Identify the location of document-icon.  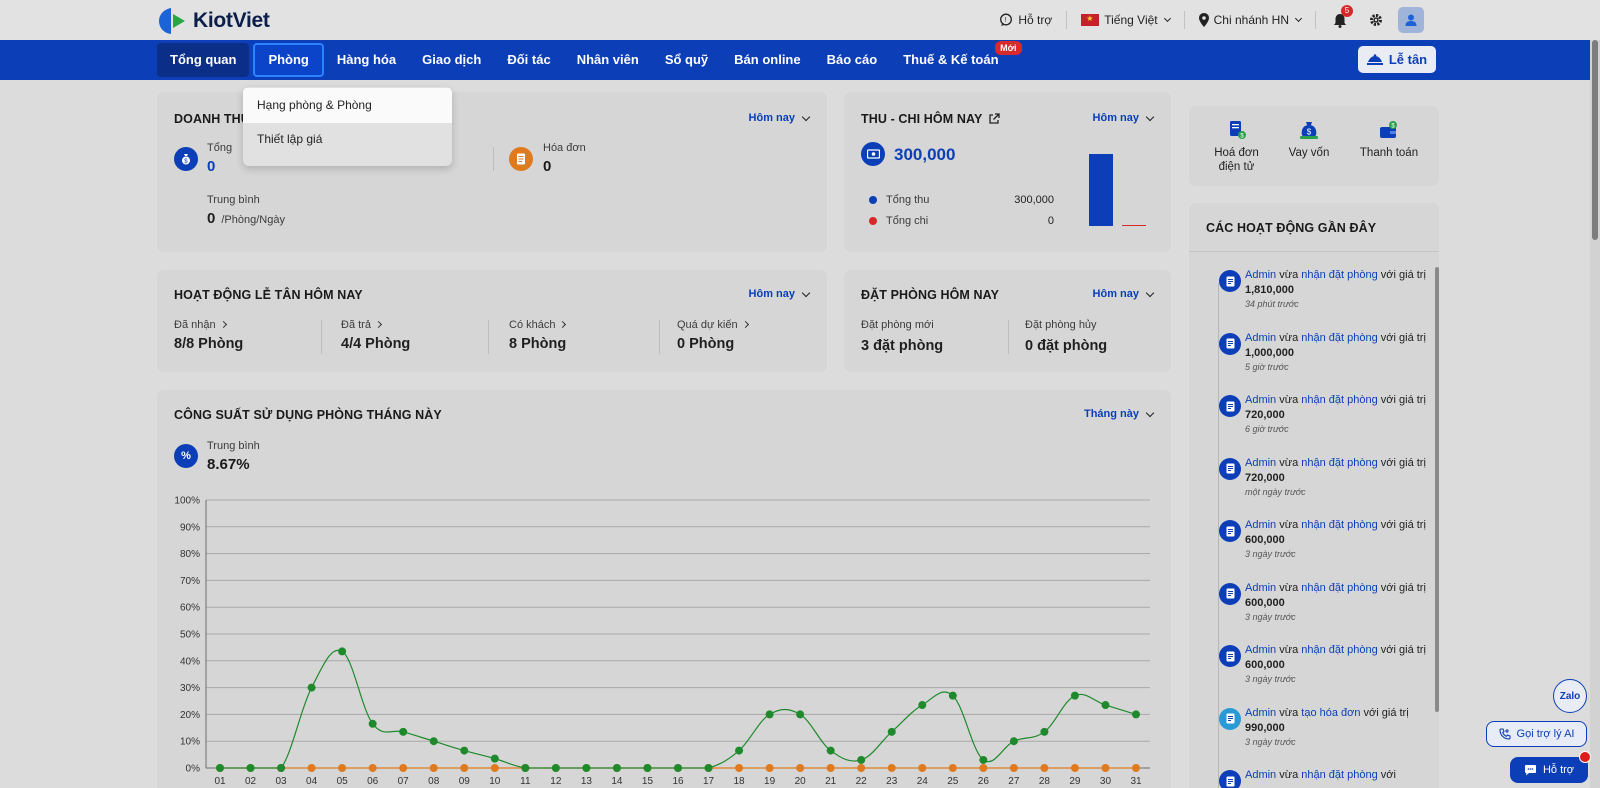
(1230, 343).